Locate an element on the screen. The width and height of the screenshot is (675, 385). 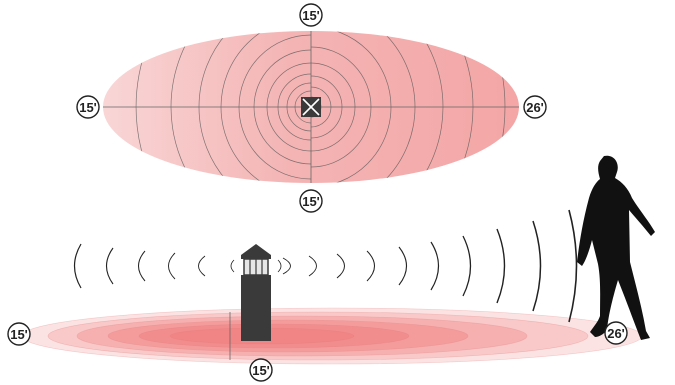
wave-arc-inner-left is located at coordinates (232, 266).